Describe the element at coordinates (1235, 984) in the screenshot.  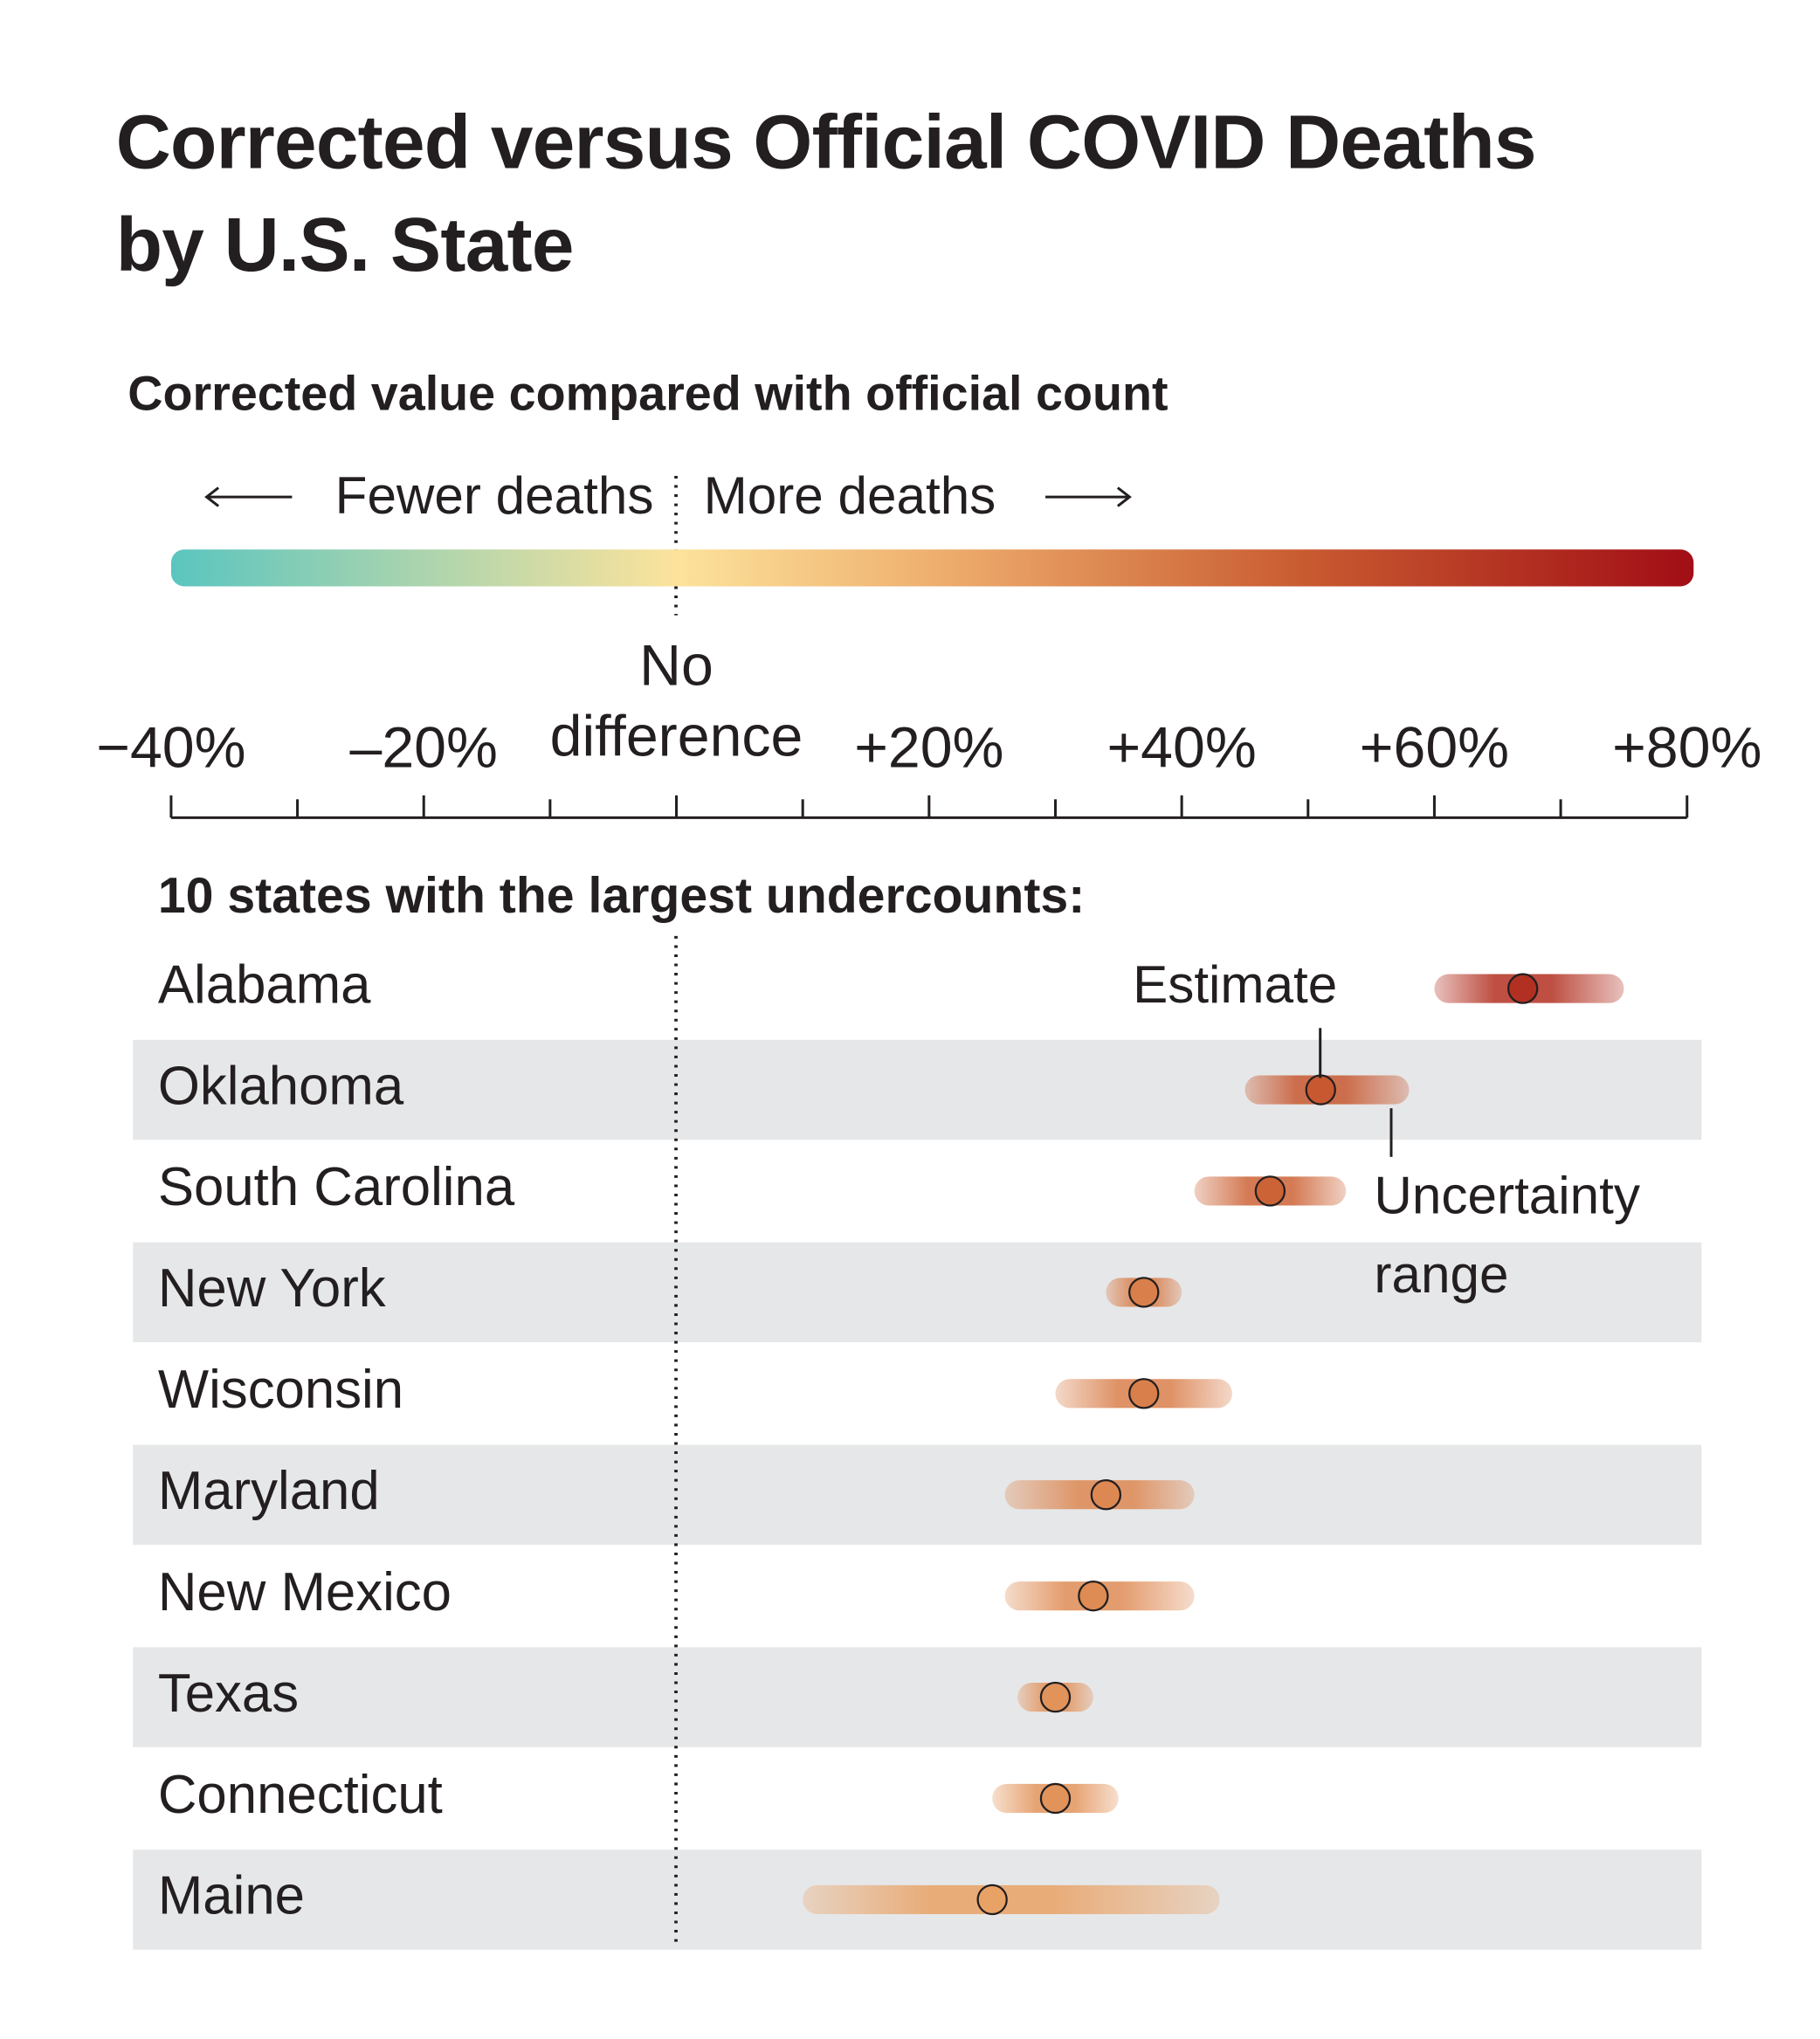
I see `estimate-annotation: Estimate` at that location.